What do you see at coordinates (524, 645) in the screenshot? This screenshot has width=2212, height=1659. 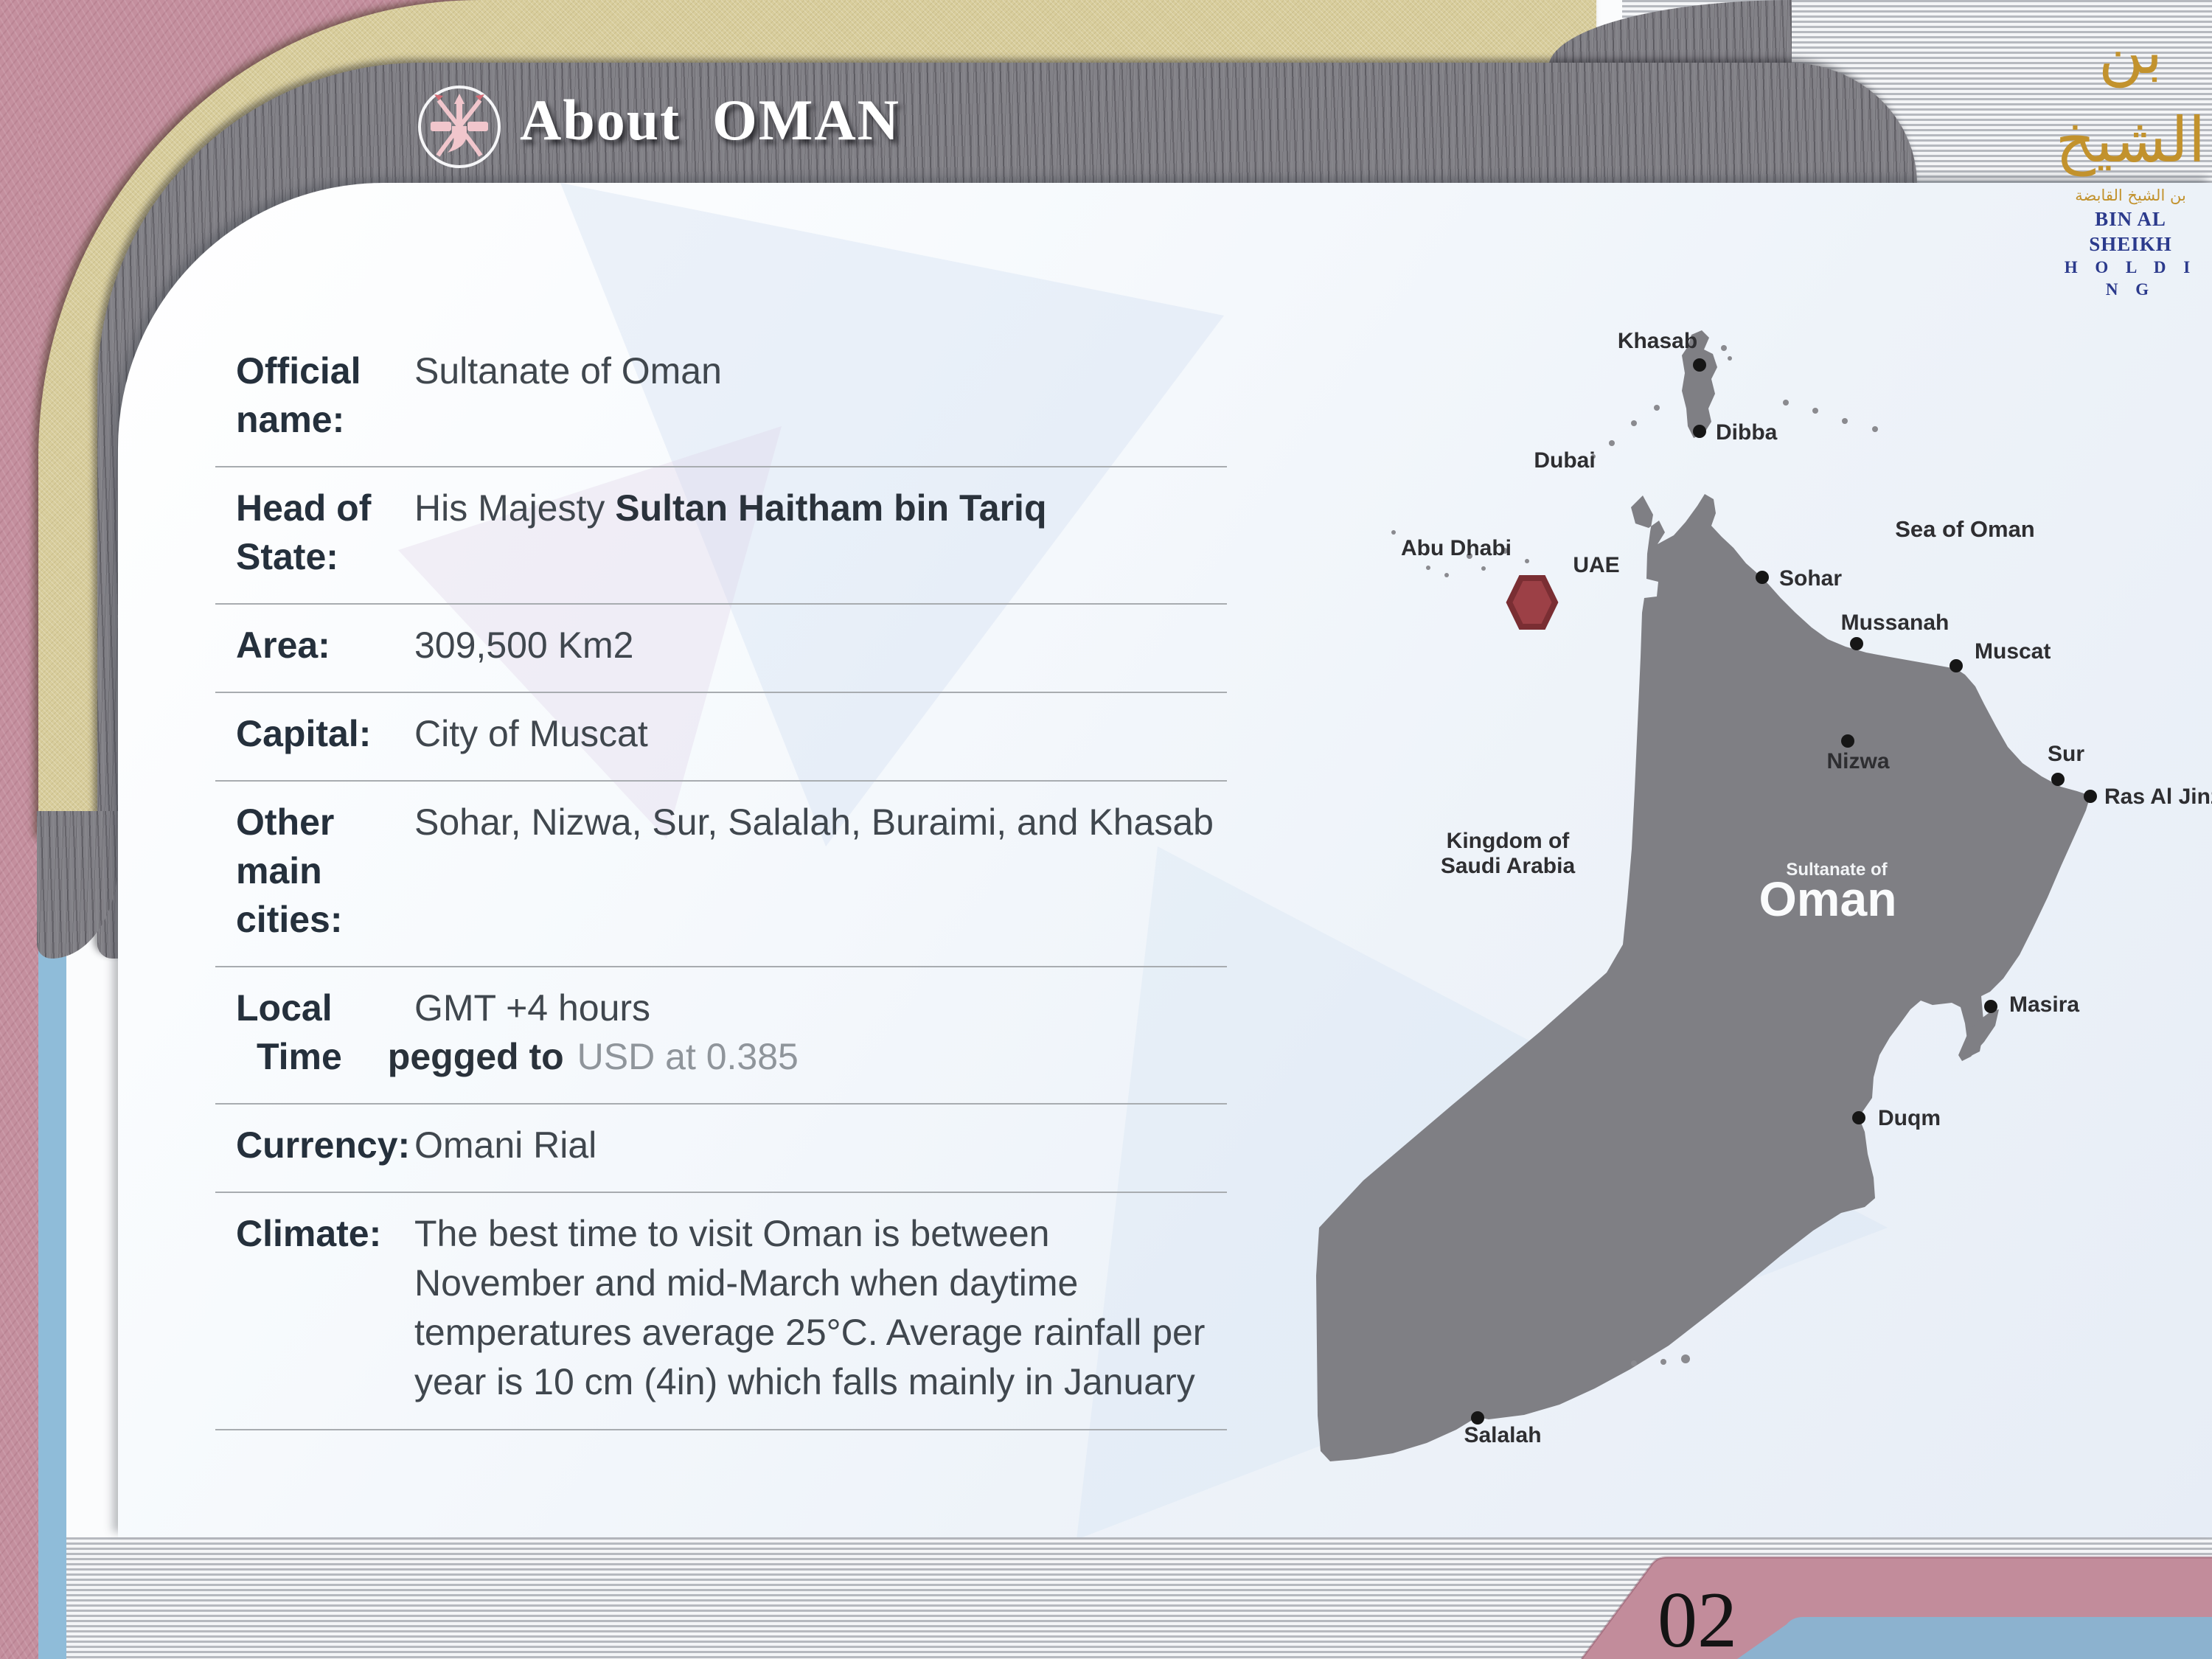 I see `row-value: 309,500 Km2` at bounding box center [524, 645].